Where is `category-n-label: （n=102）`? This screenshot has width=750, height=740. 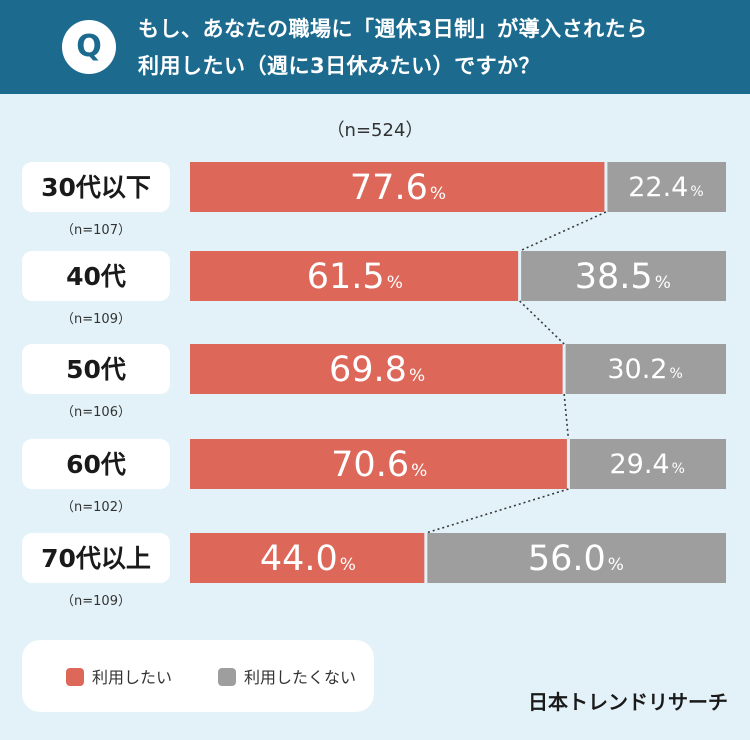
category-n-label: （n=102） is located at coordinates (96, 507).